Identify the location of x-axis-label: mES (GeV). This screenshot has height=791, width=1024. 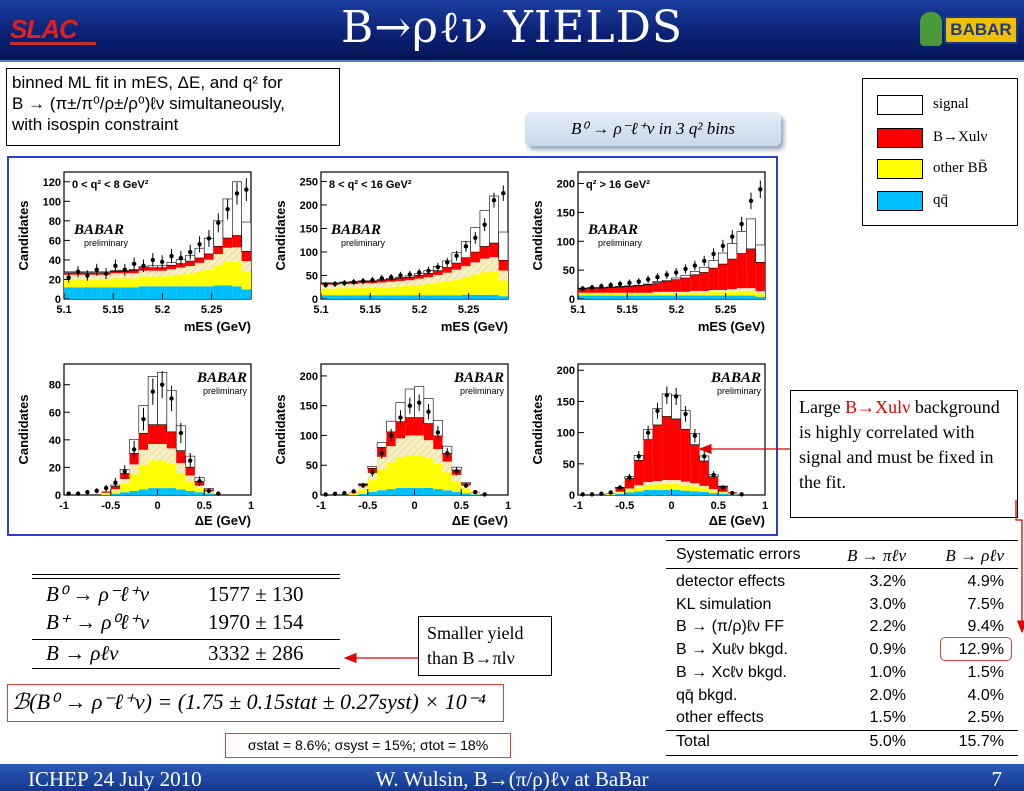
(731, 326).